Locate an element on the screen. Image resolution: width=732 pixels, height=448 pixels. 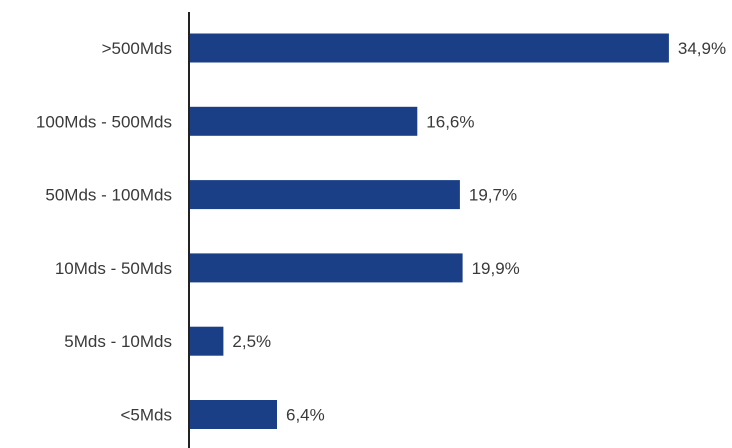
value-label-0: 34,9% is located at coordinates (702, 48).